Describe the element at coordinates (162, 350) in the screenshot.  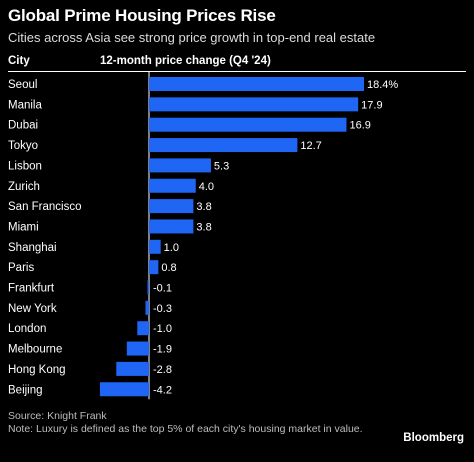
I see `value-label: -1.9` at that location.